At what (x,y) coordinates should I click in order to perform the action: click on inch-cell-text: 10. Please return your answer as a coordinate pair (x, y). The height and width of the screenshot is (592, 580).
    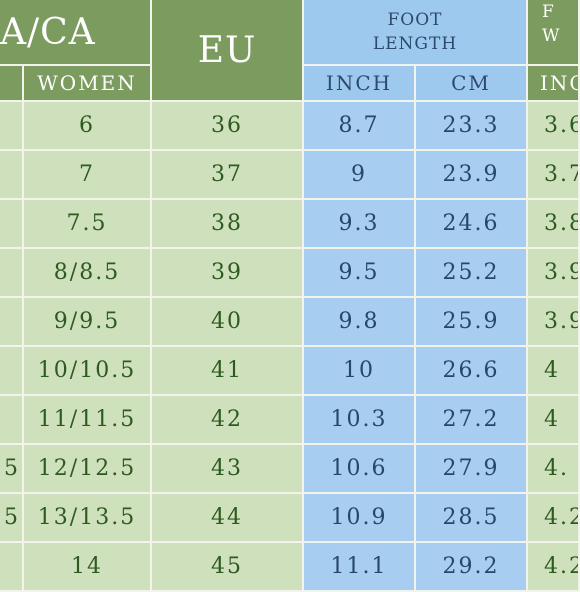
    Looking at the image, I should click on (359, 370).